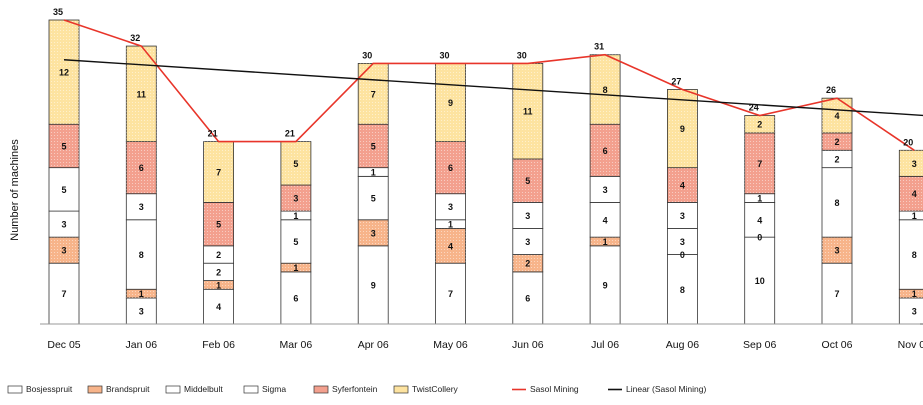 The width and height of the screenshot is (923, 405). Describe the element at coordinates (666, 389) in the screenshot. I see `legend-label: Linear (Sasol Mining)` at that location.